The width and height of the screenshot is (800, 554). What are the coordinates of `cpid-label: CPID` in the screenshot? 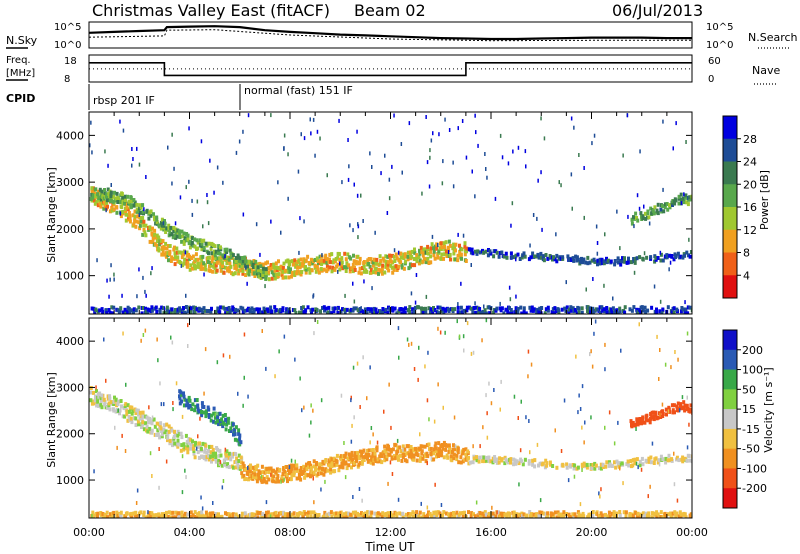 It's located at (20, 98).